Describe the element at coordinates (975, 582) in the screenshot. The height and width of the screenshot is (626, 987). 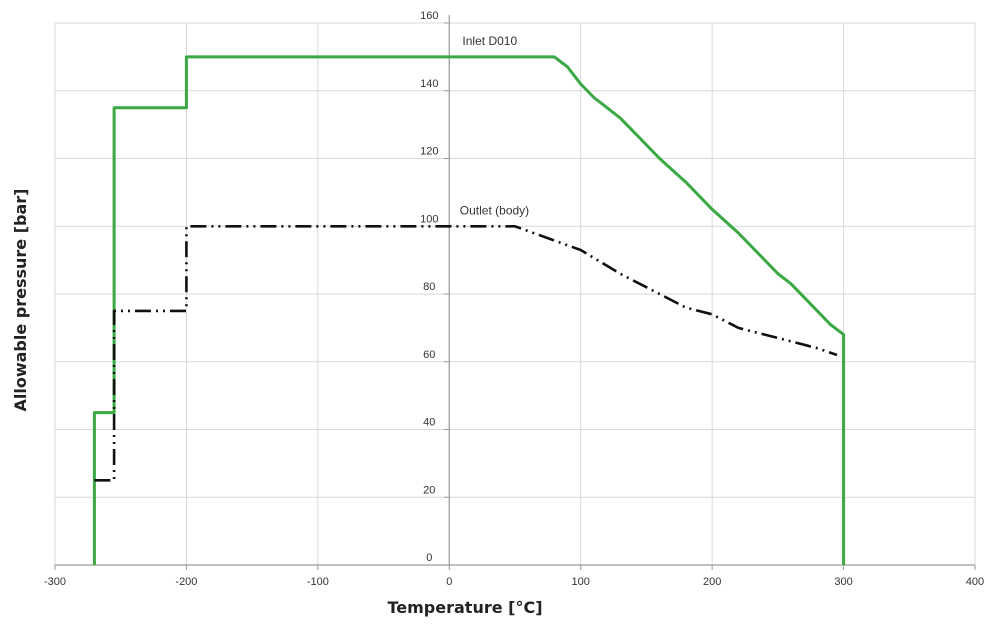
I see `x-tick-label: 400` at that location.